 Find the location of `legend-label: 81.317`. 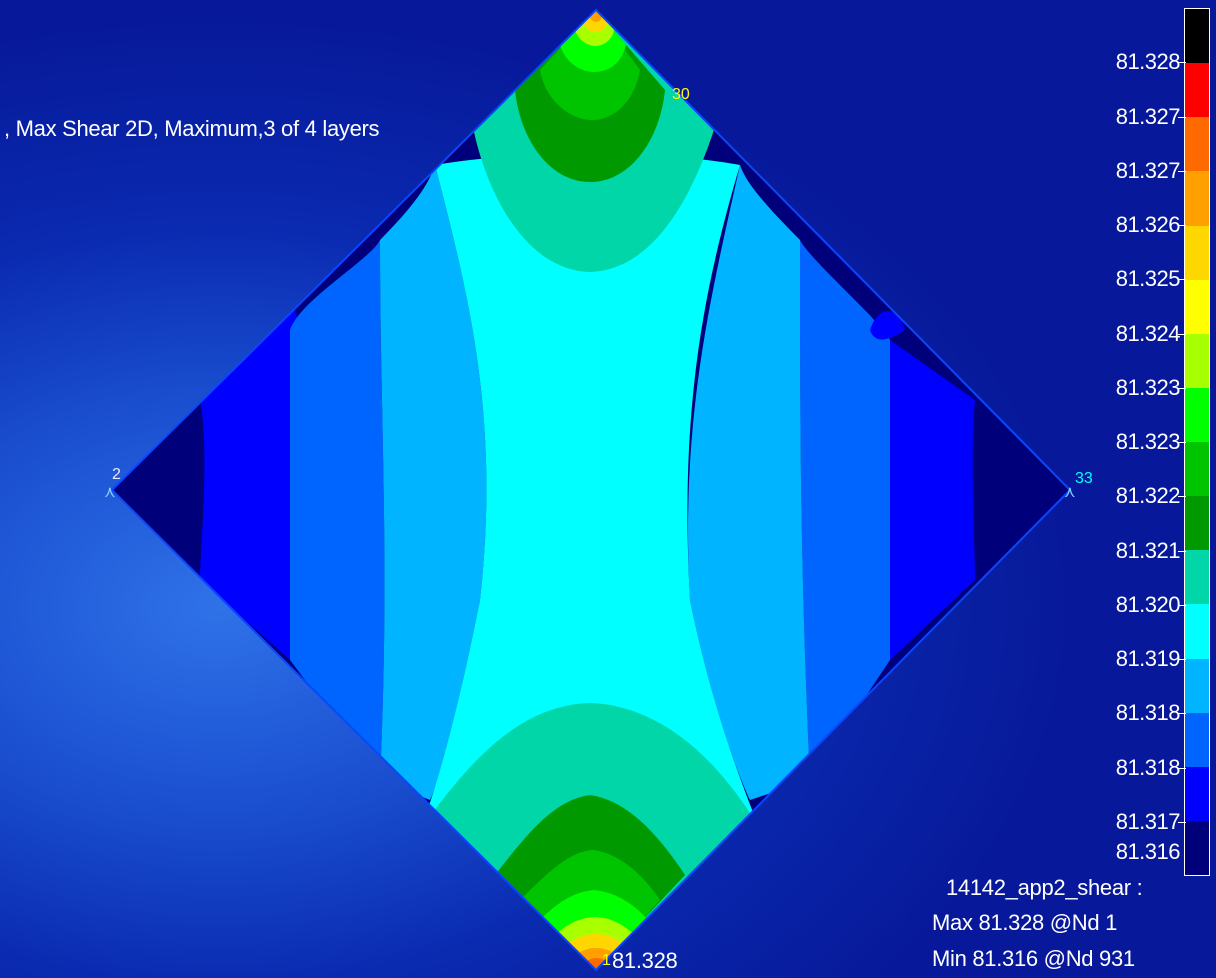

legend-label: 81.317 is located at coordinates (1148, 821).